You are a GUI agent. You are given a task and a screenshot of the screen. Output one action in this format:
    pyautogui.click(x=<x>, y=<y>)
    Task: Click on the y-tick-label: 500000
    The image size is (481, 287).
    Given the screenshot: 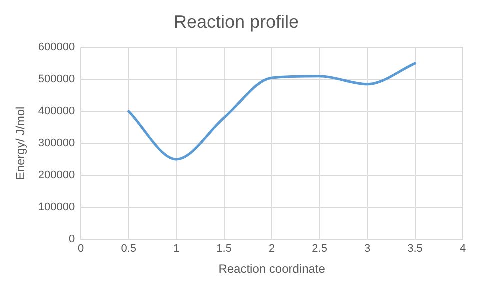 What is the action you would take?
    pyautogui.click(x=57, y=80)
    